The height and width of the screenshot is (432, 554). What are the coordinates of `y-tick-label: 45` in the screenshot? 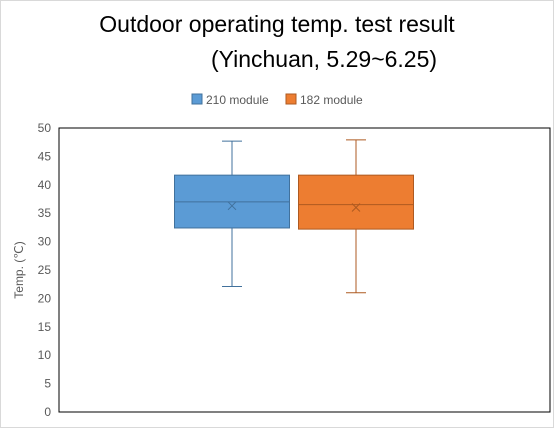 It's located at (45, 156).